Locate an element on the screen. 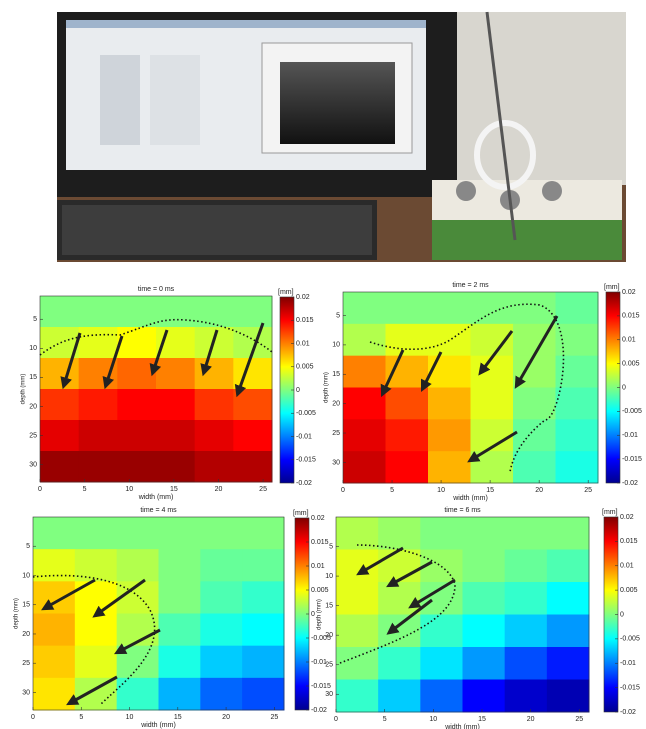  y-tick-label: 15 is located at coordinates (336, 374).